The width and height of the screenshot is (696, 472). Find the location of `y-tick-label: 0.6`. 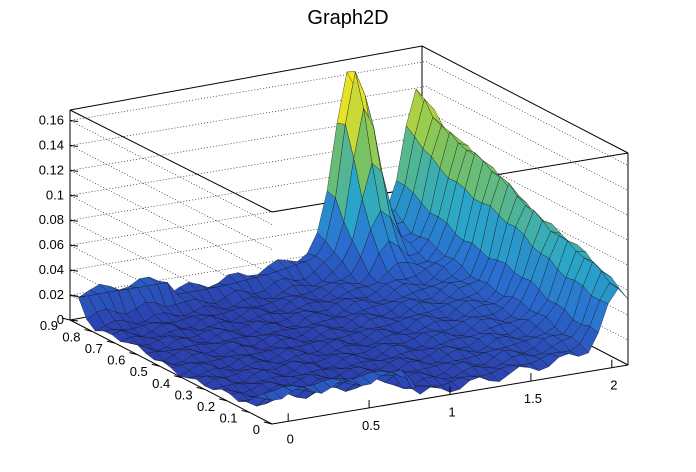

y-tick-label: 0.6 is located at coordinates (116, 360).